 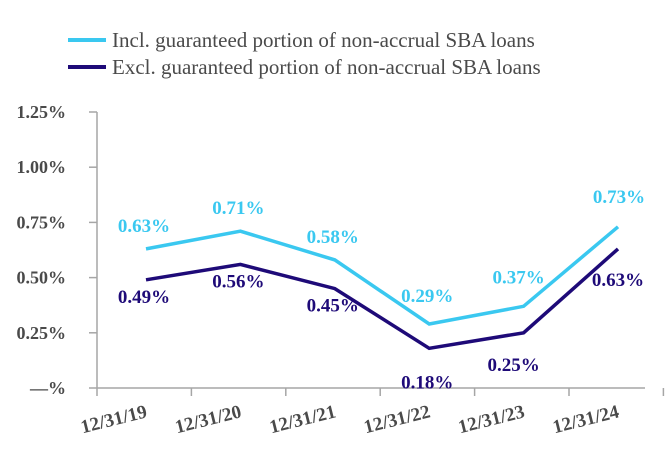 What do you see at coordinates (586, 419) in the screenshot?
I see `x-tick-label: 12/31/24` at bounding box center [586, 419].